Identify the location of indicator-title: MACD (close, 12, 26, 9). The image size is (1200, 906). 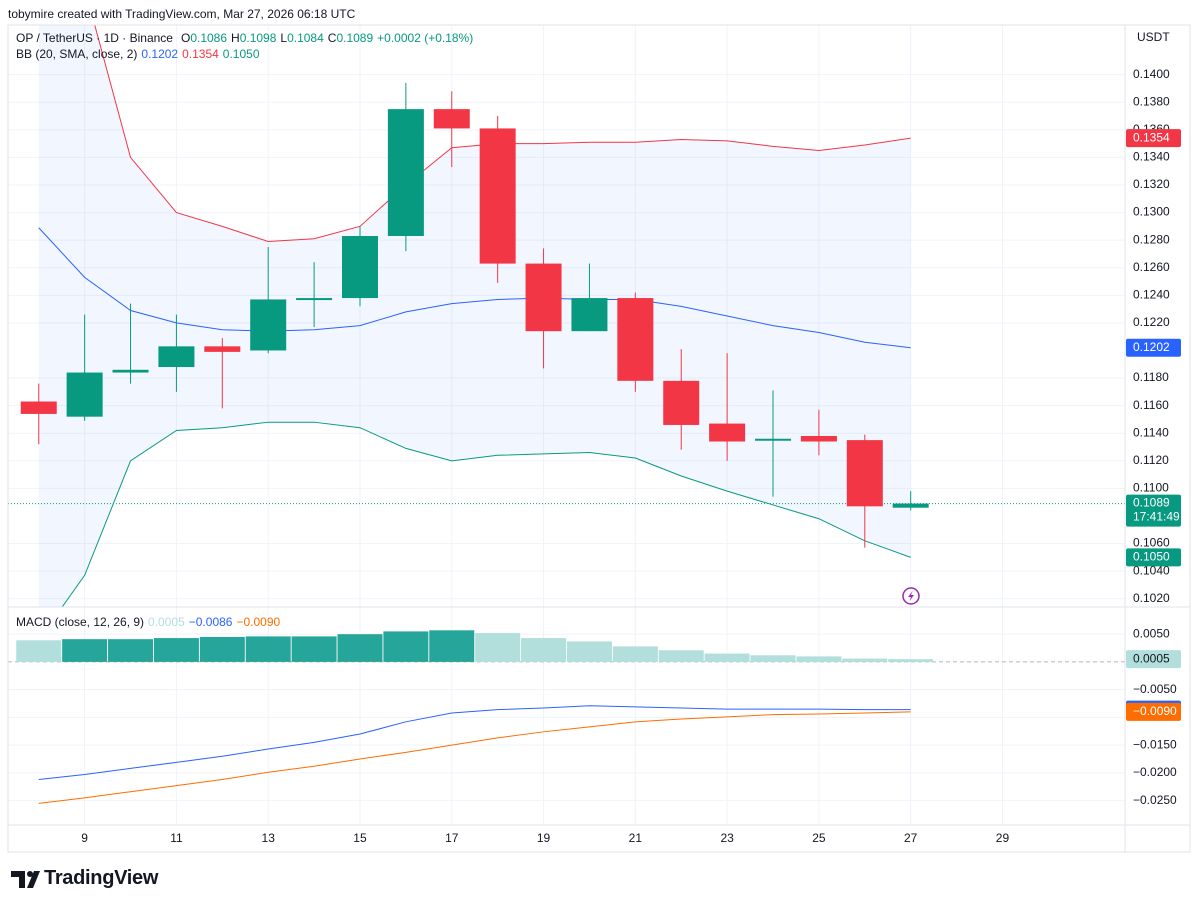
(80, 622).